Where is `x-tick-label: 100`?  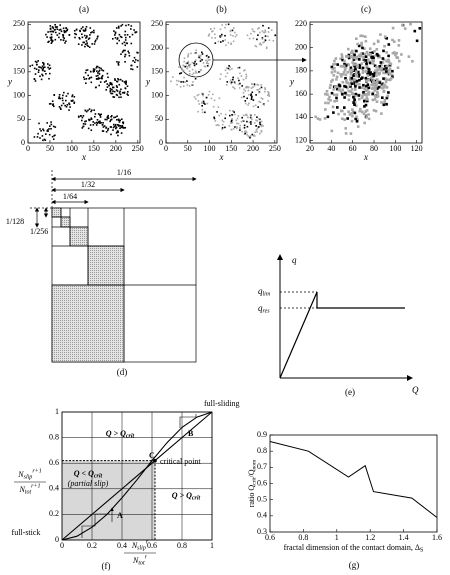
x-tick-label: 100 is located at coordinates (395, 148).